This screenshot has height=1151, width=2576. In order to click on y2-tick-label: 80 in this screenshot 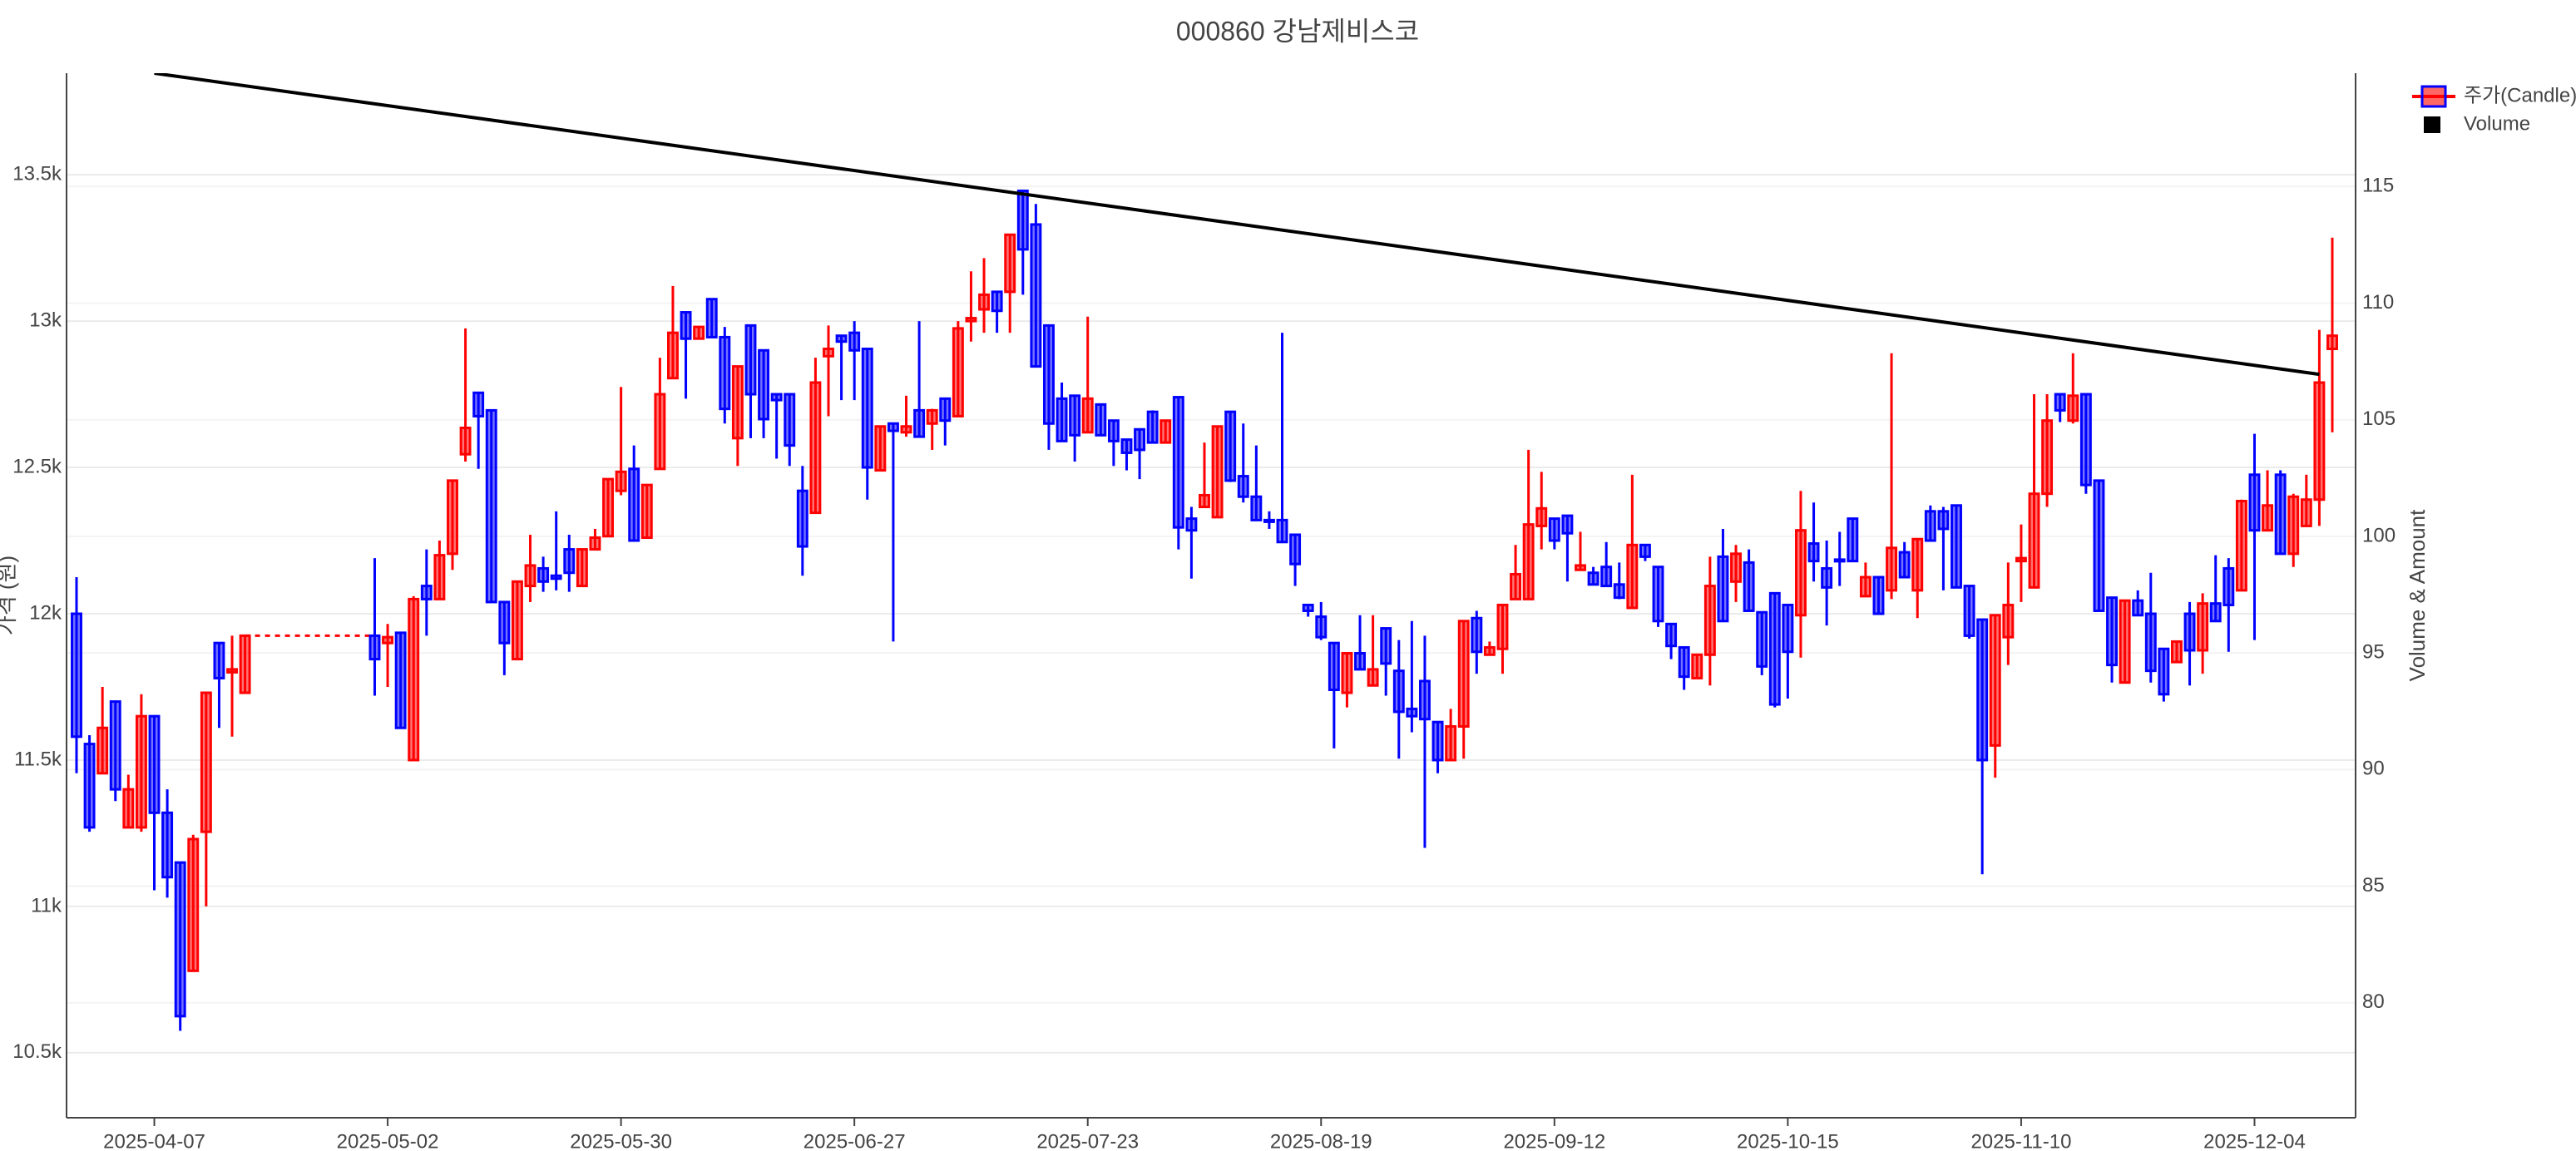, I will do `click(2373, 1002)`.